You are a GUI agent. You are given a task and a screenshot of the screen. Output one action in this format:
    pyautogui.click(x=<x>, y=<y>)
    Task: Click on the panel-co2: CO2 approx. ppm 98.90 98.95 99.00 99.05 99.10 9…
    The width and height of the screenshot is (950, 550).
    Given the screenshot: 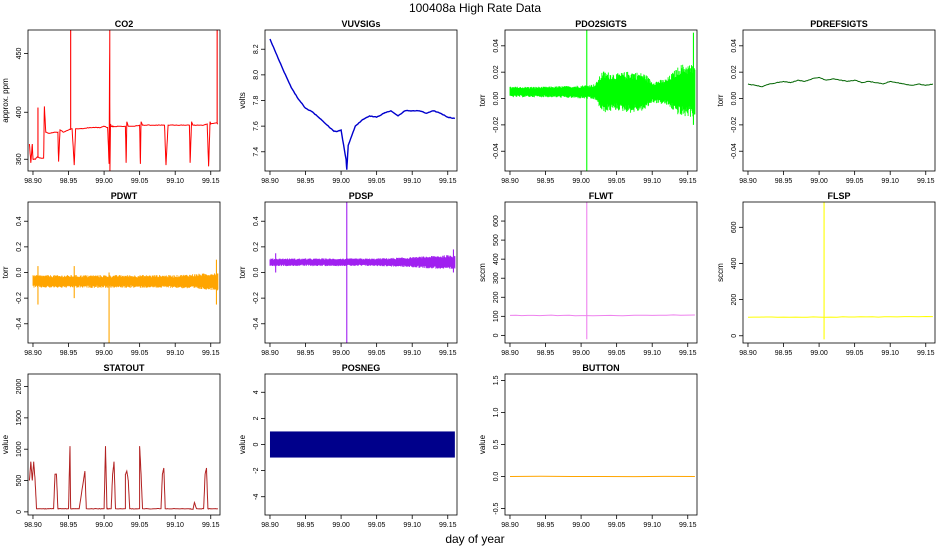 What is the action you would take?
    pyautogui.click(x=111, y=102)
    